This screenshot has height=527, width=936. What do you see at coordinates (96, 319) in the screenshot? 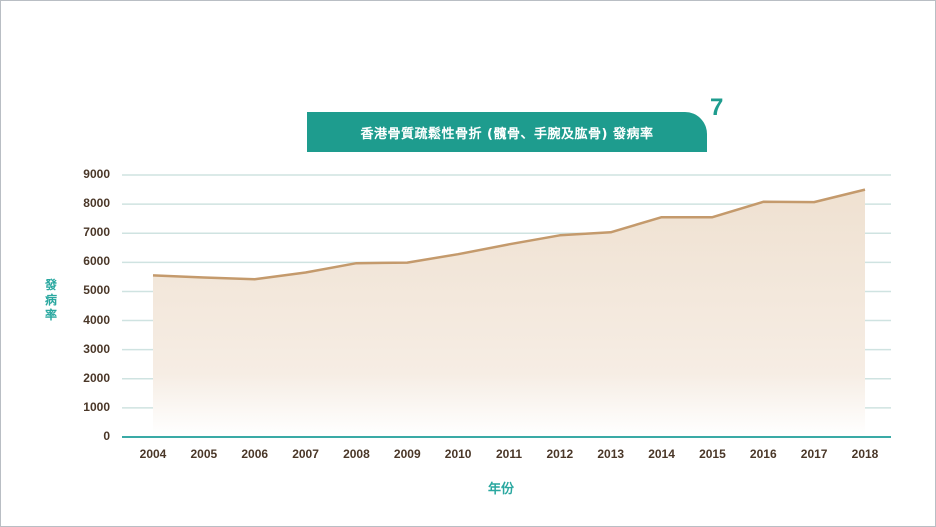
I see `y-tick-label: 4000` at bounding box center [96, 319].